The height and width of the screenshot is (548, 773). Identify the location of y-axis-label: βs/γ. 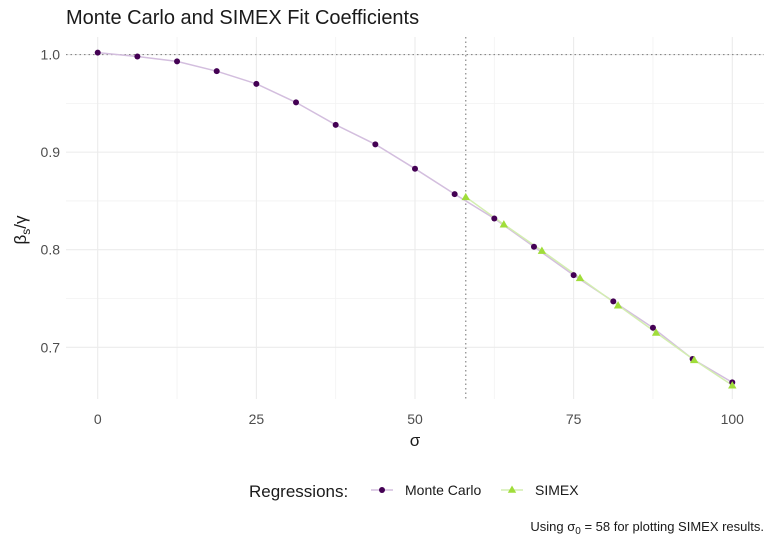
(22, 230).